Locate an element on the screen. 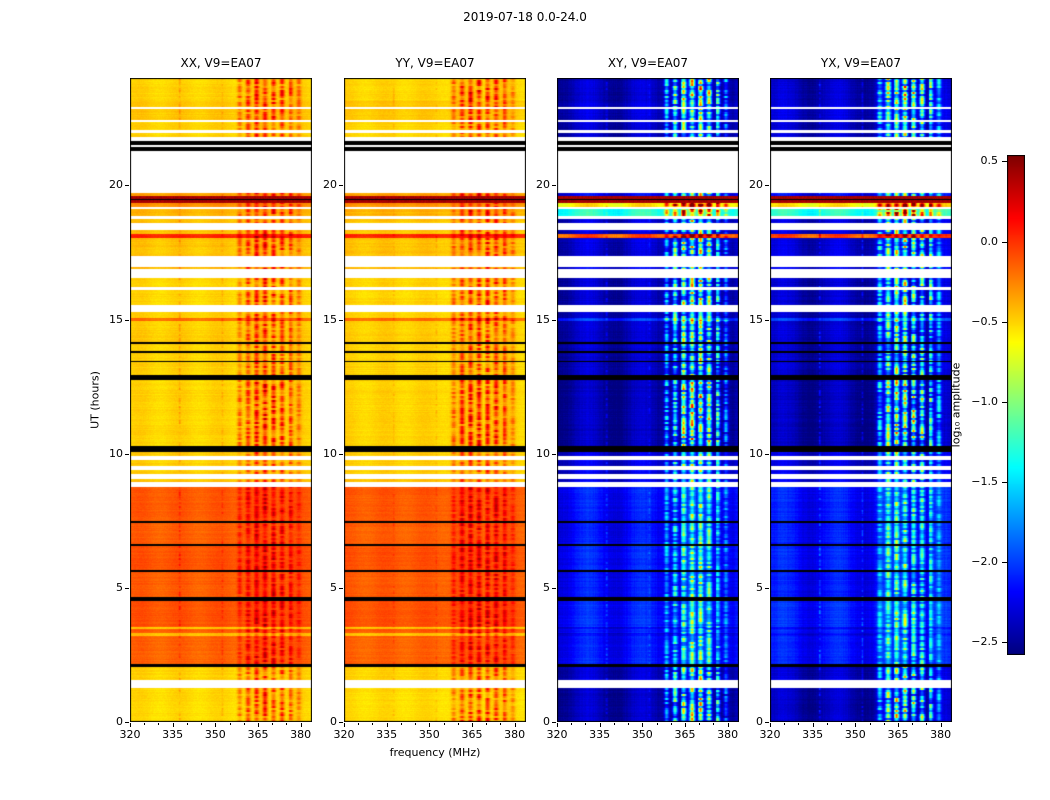 The width and height of the screenshot is (1050, 800). colorbar-tick-label: −1.5 is located at coordinates (984, 481).